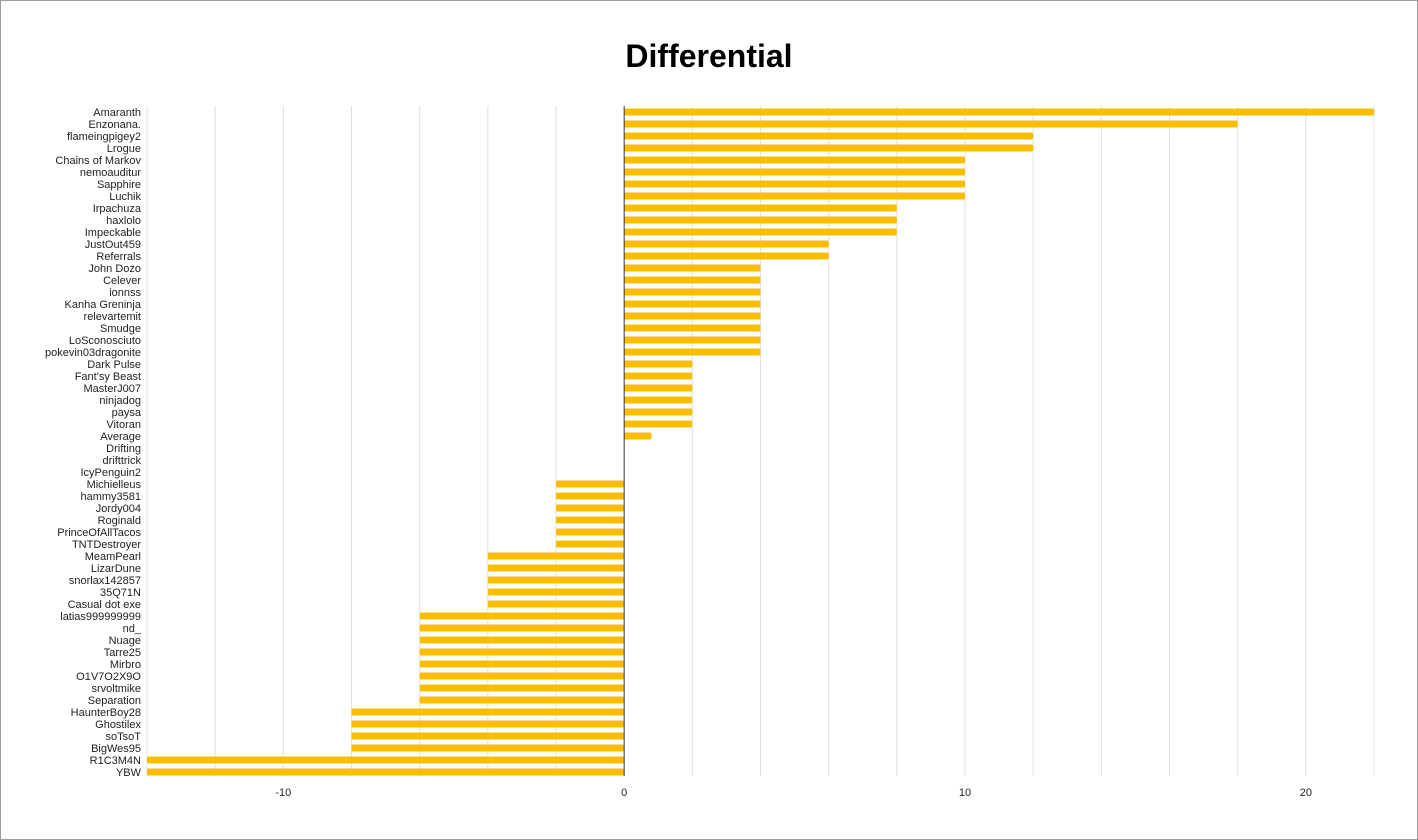 This screenshot has height=840, width=1418. I want to click on category-label: PrinceOfAllTacos, so click(99, 533).